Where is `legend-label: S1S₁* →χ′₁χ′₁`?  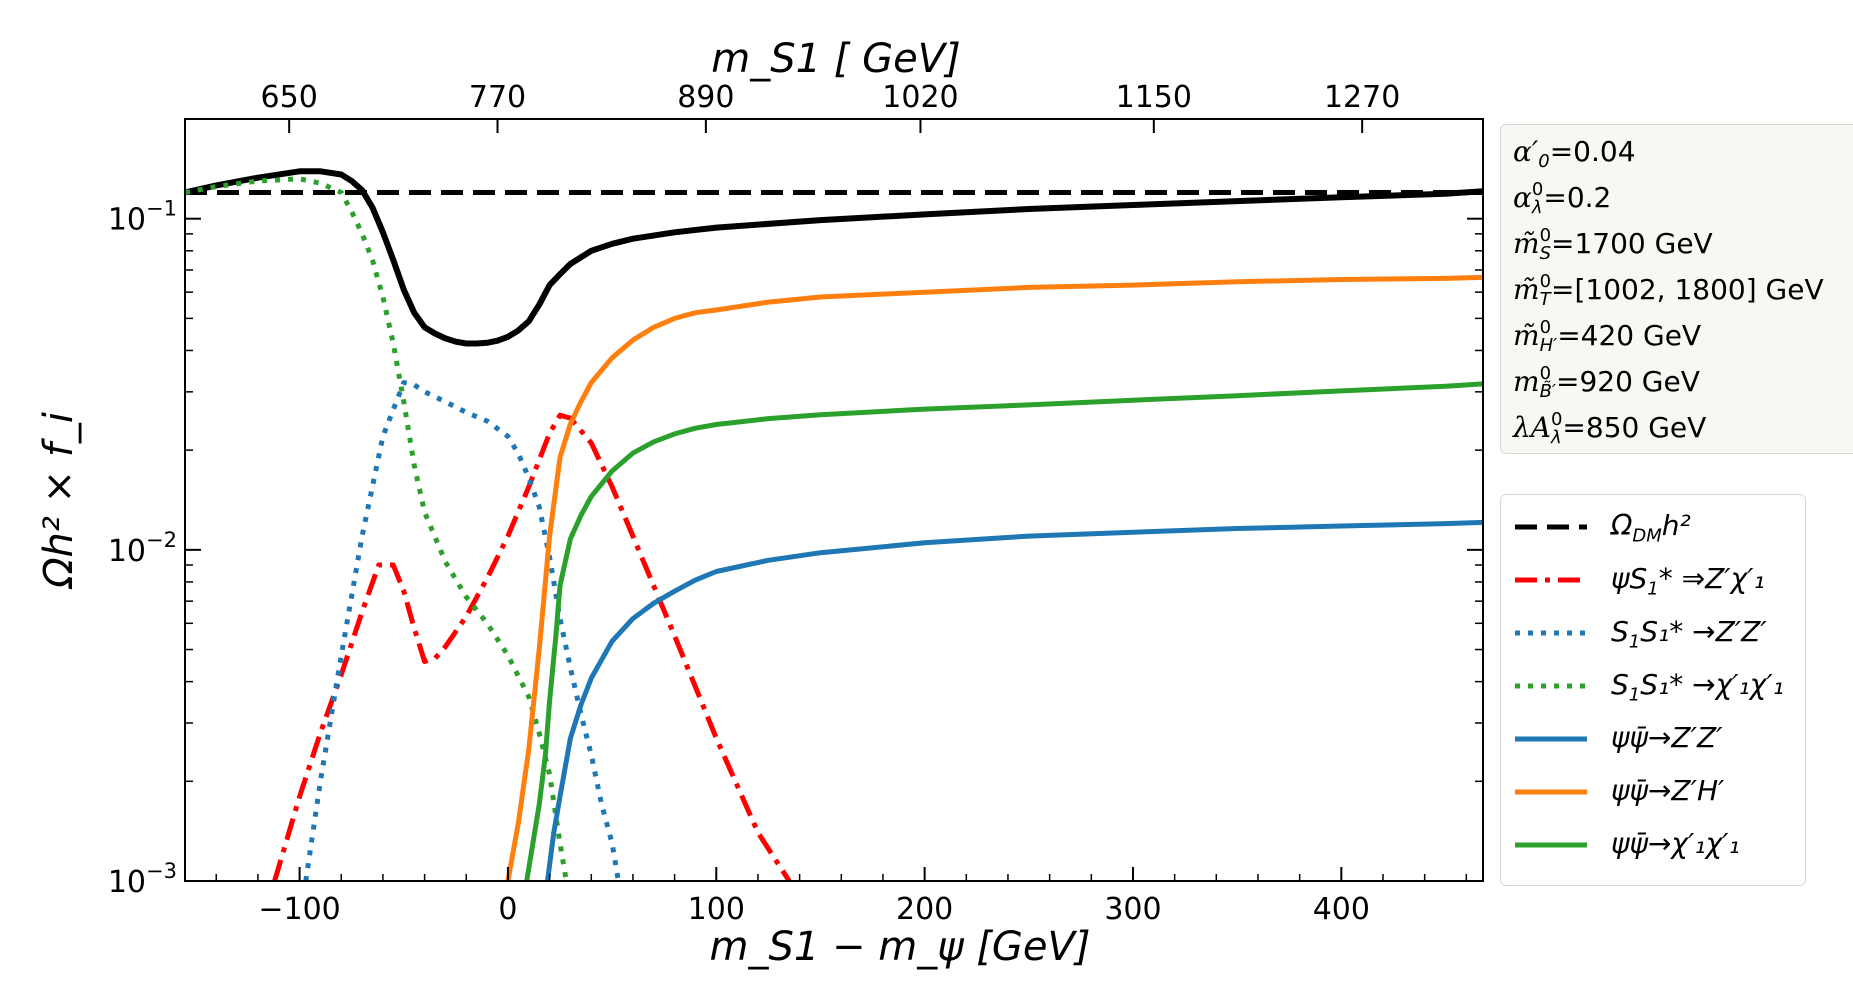 legend-label: S1S₁* →χ′₁χ′₁ is located at coordinates (1697, 687).